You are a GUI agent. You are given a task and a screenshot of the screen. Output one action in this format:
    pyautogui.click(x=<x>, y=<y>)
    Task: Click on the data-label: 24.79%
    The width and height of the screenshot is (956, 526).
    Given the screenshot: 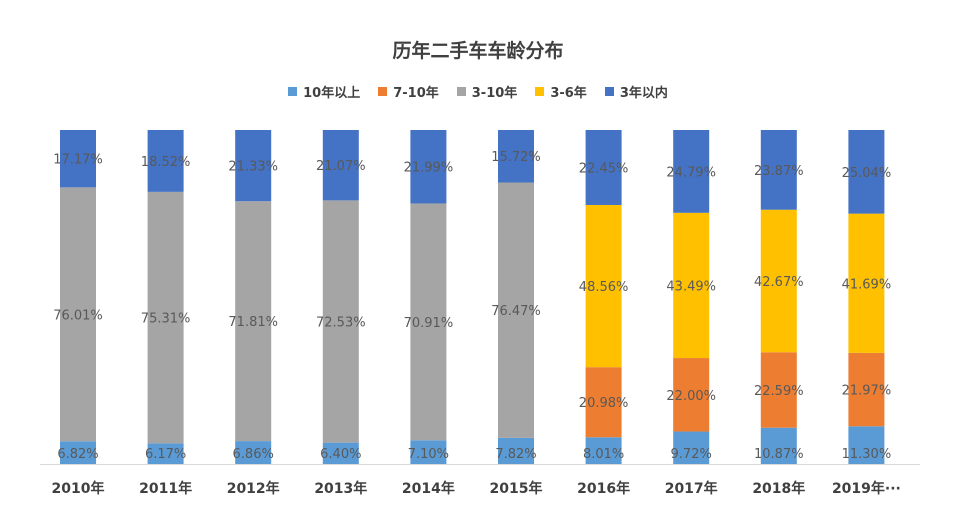 What is the action you would take?
    pyautogui.click(x=691, y=172)
    